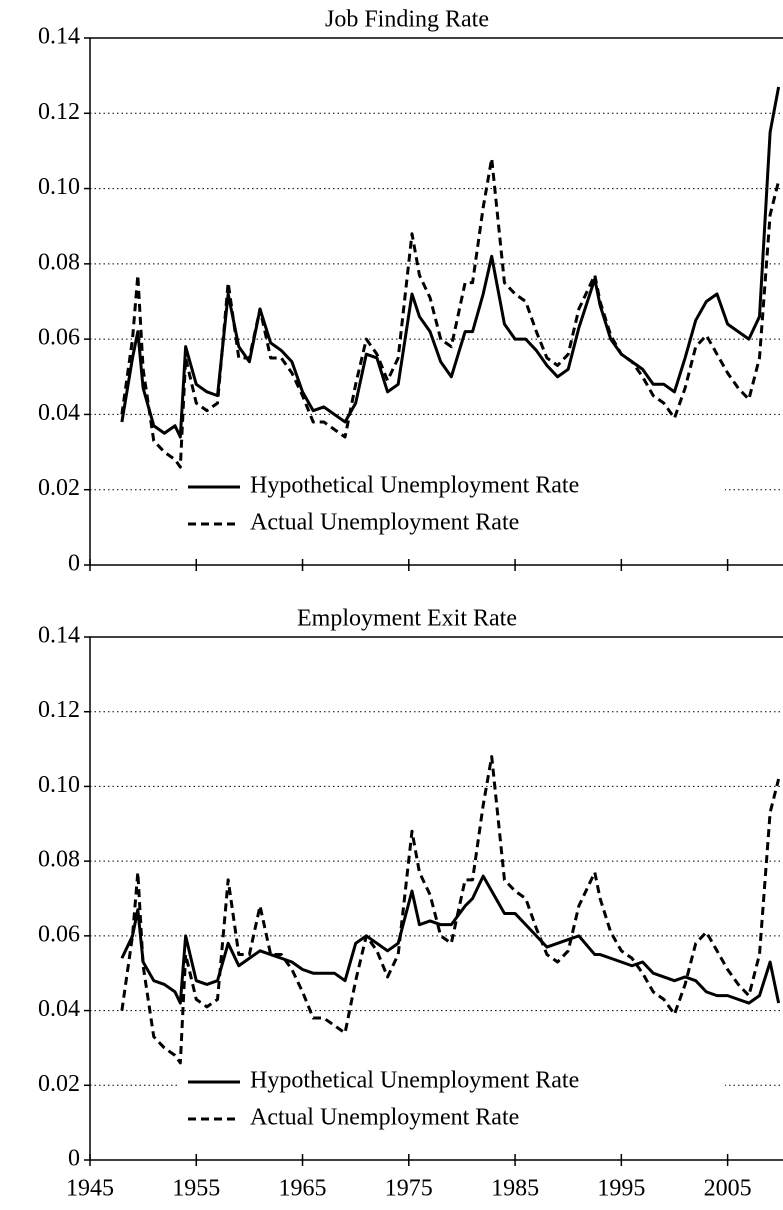 The width and height of the screenshot is (783, 1210). I want to click on x-tick-label: 1995, so click(621, 1189).